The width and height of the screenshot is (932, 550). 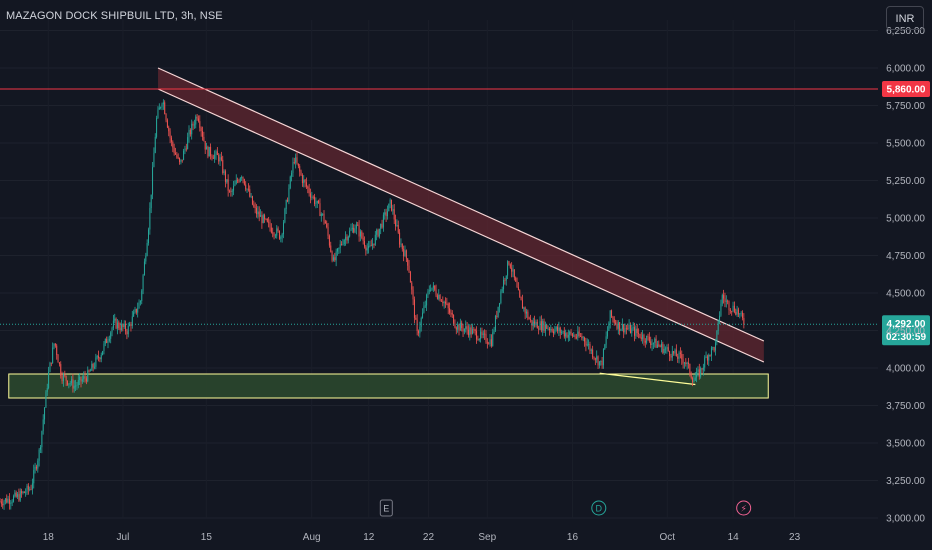 What do you see at coordinates (906, 90) in the screenshot?
I see `resistance-price-label: 5,860.00` at bounding box center [906, 90].